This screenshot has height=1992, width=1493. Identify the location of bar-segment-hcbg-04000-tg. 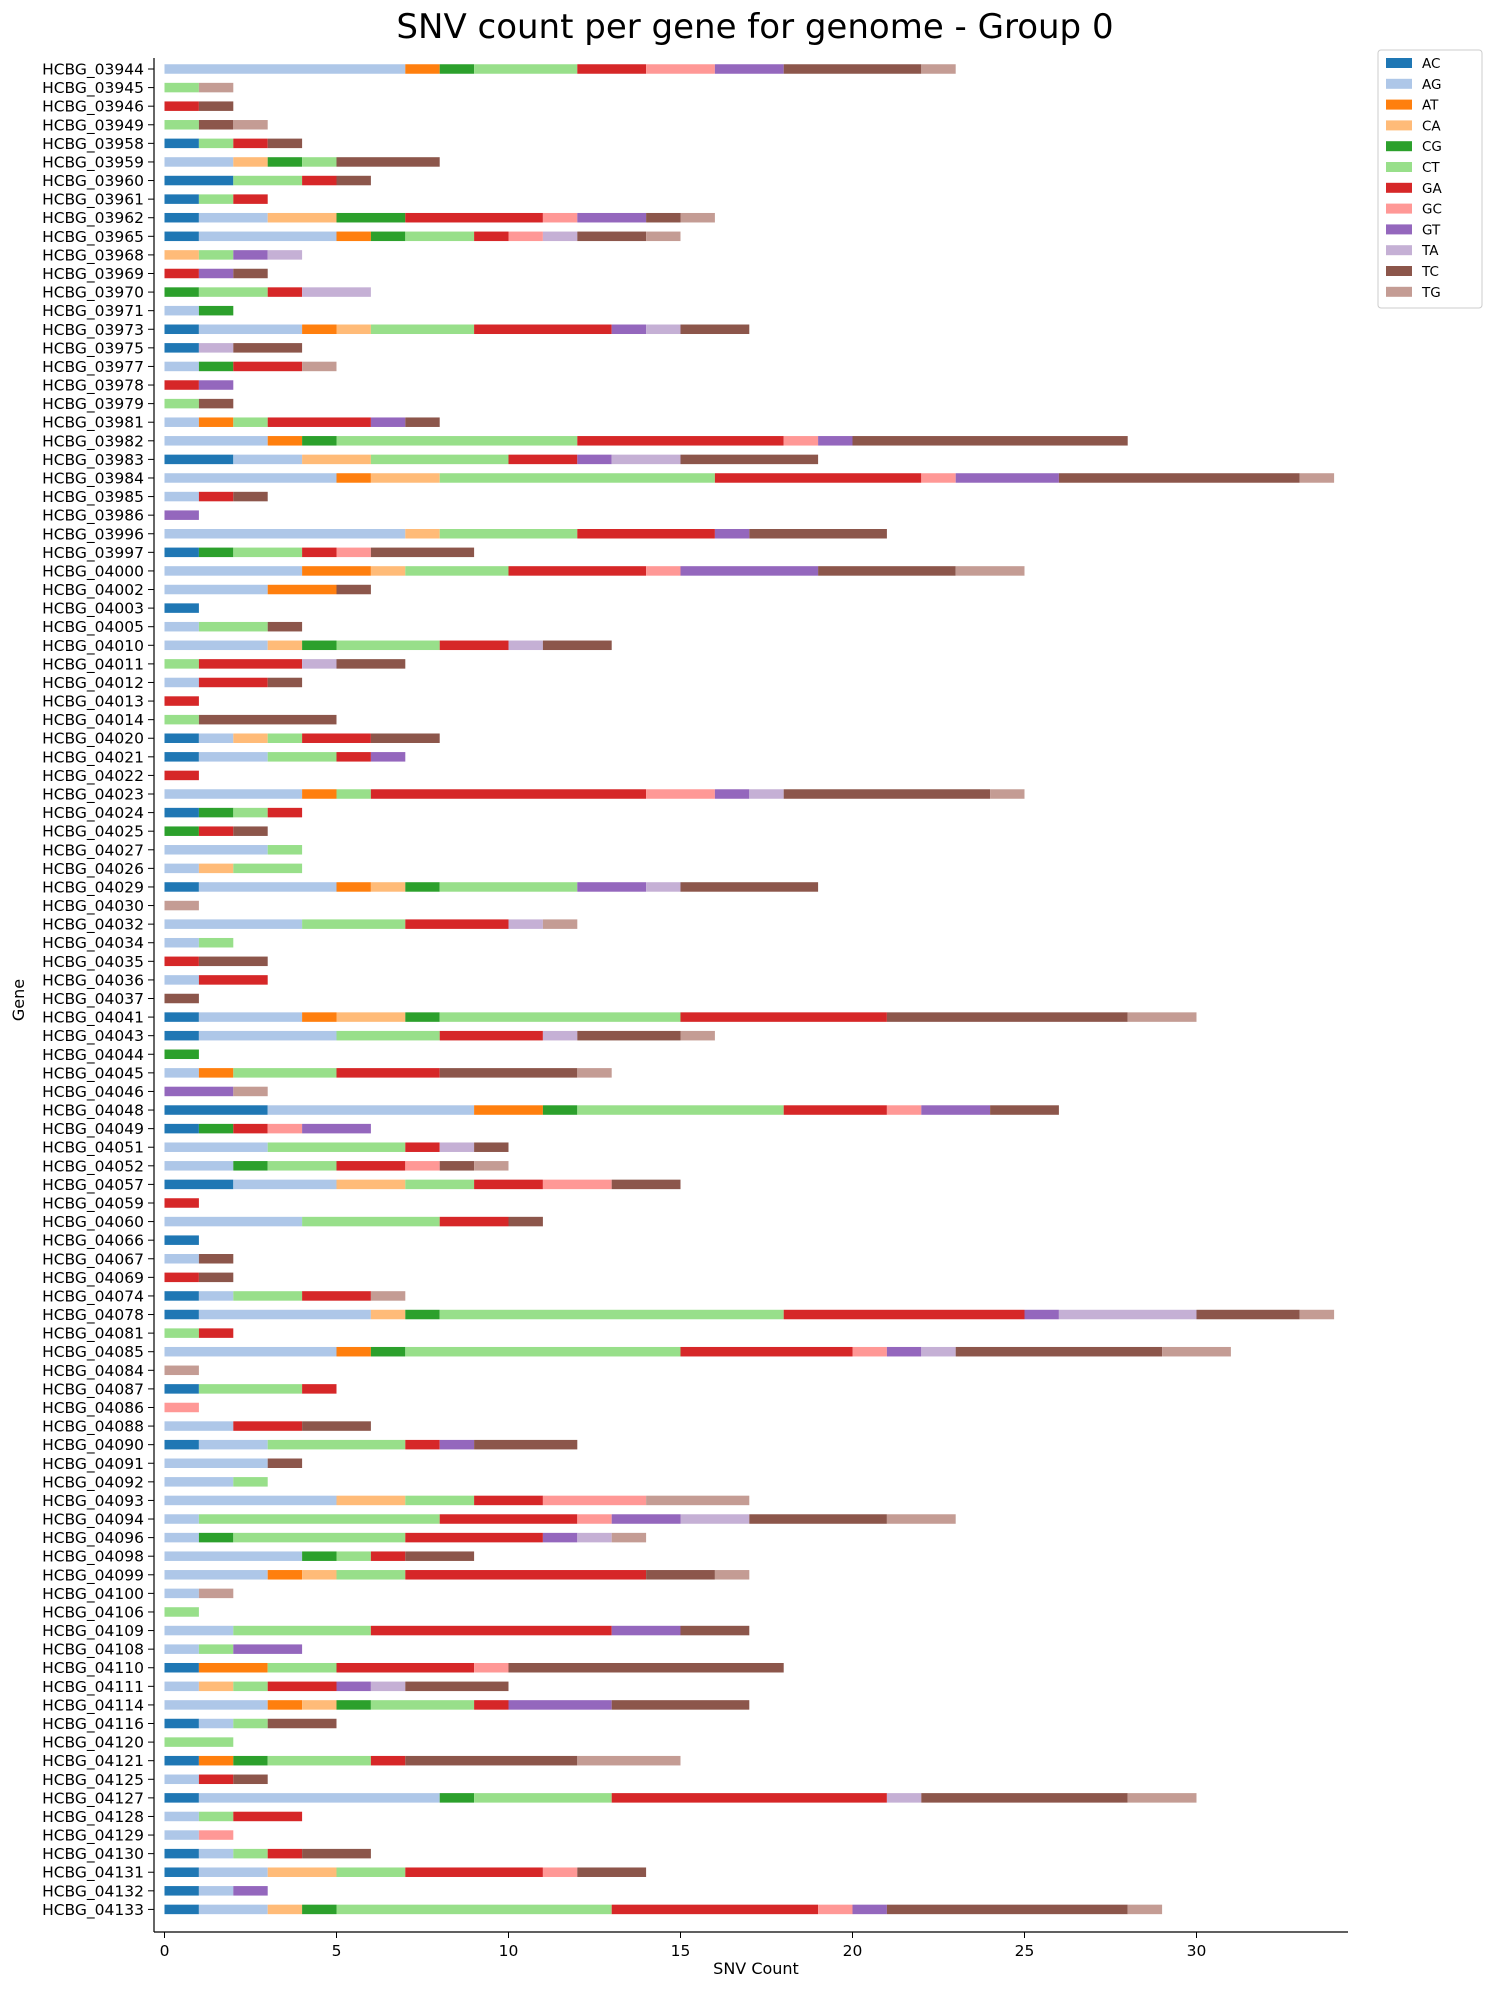
(990, 571).